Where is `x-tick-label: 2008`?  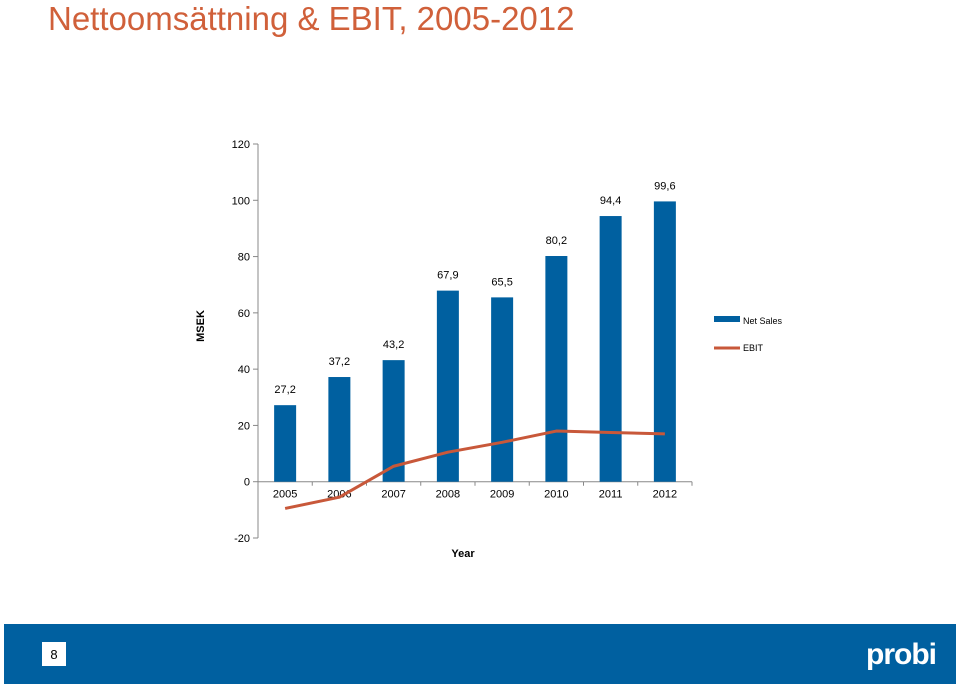
x-tick-label: 2008 is located at coordinates (448, 495).